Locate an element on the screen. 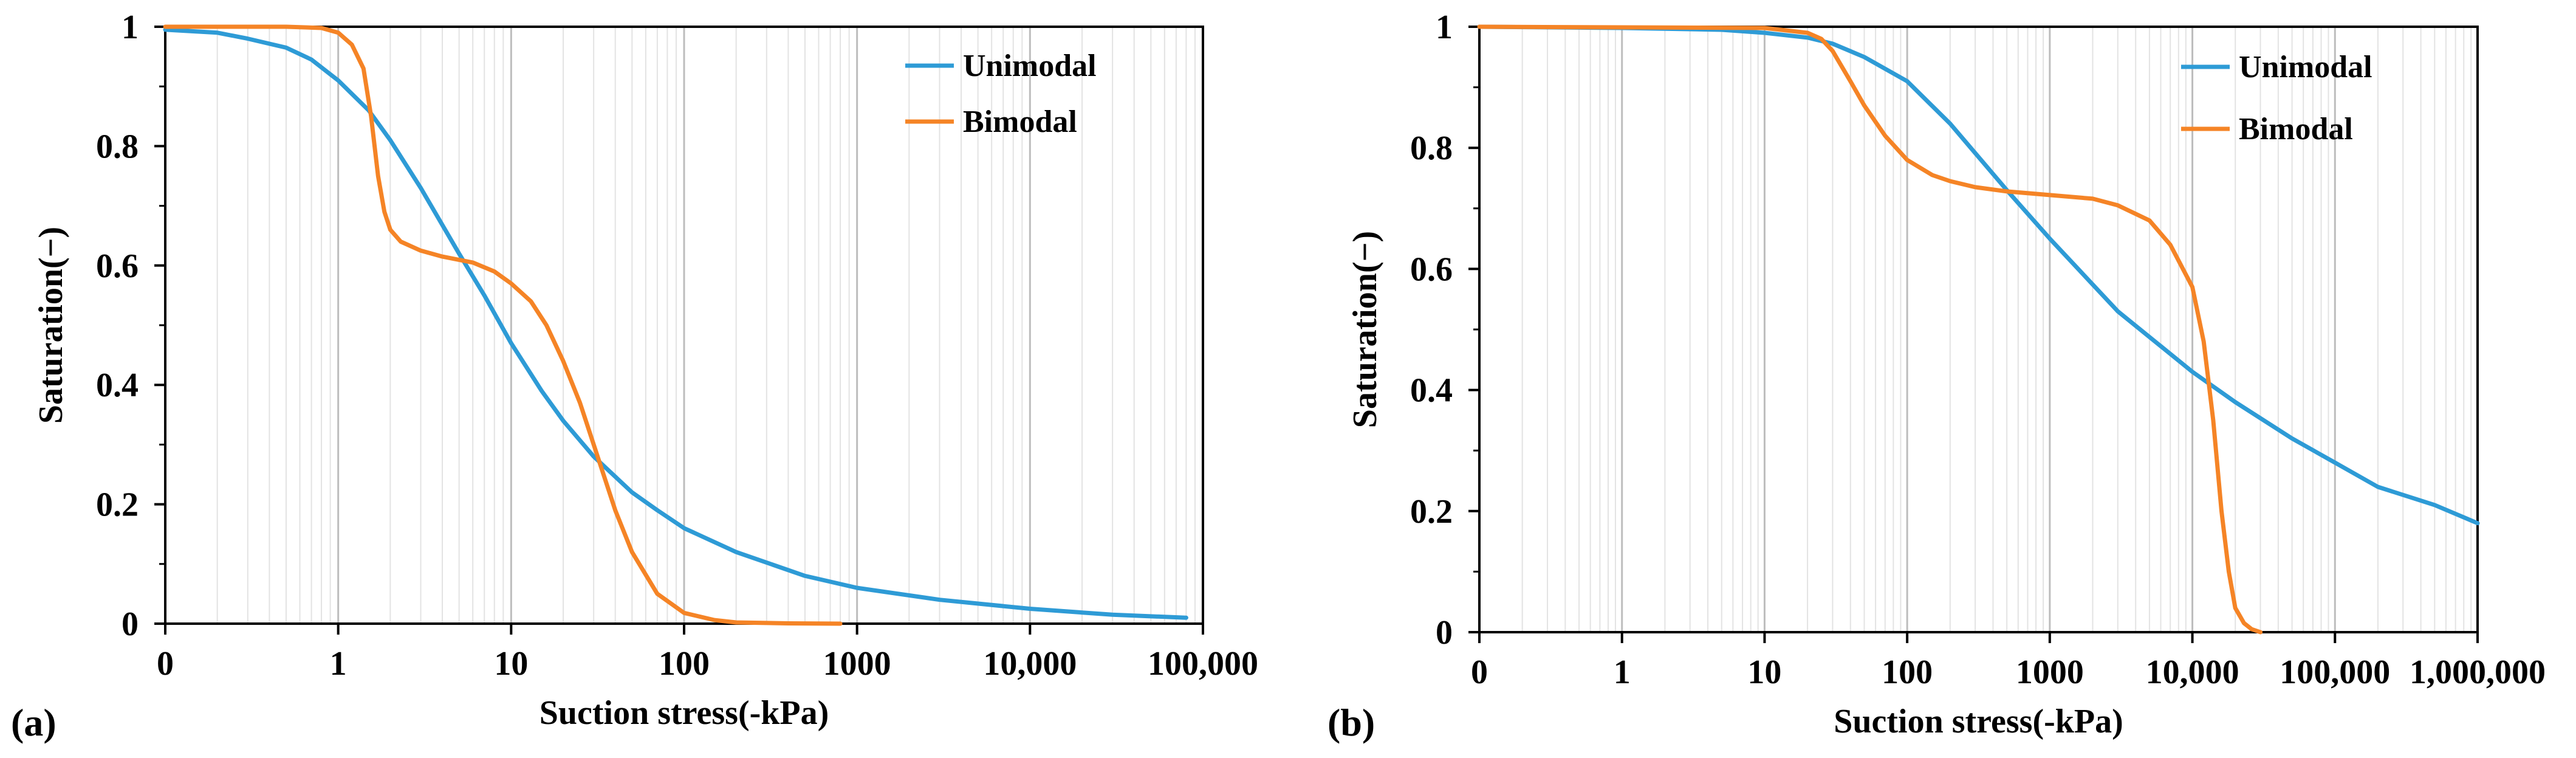 The height and width of the screenshot is (758, 2576). legend-label-unimodal-b: Unimodal is located at coordinates (2305, 67).